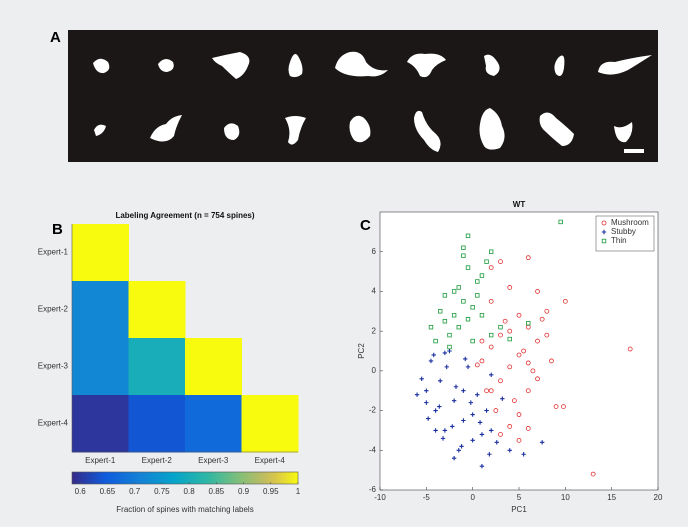 This screenshot has width=688, height=527. Describe the element at coordinates (619, 240) in the screenshot. I see `legend-label: Thin` at that location.